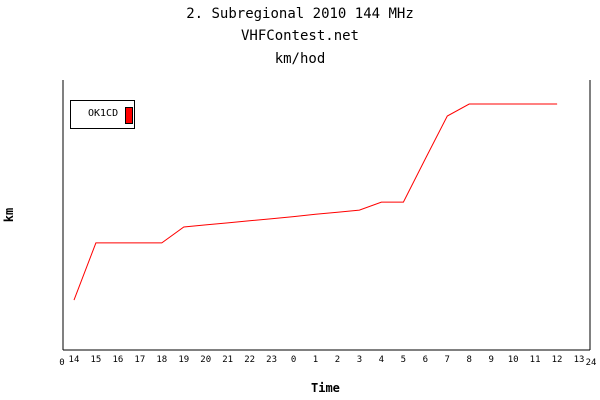 This screenshot has height=400, width=600. Describe the element at coordinates (227, 360) in the screenshot. I see `x-tick-label: 21` at that location.